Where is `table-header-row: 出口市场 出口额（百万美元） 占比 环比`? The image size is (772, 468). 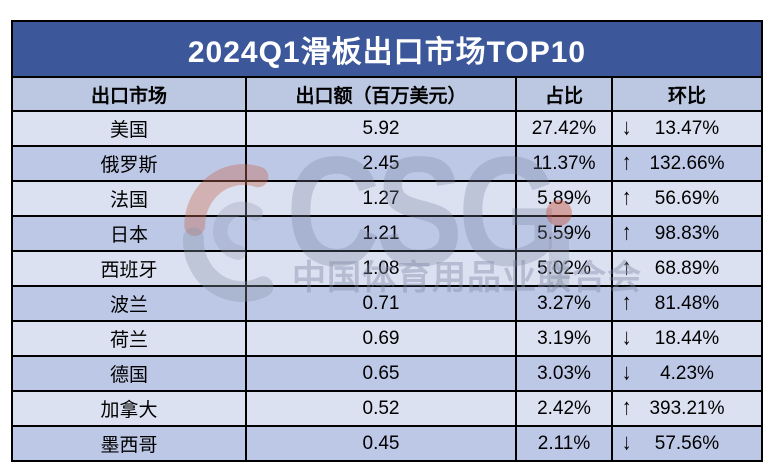
table-header-row: 出口市场 出口额（百万美元） 占比 环比 is located at coordinates (387, 95).